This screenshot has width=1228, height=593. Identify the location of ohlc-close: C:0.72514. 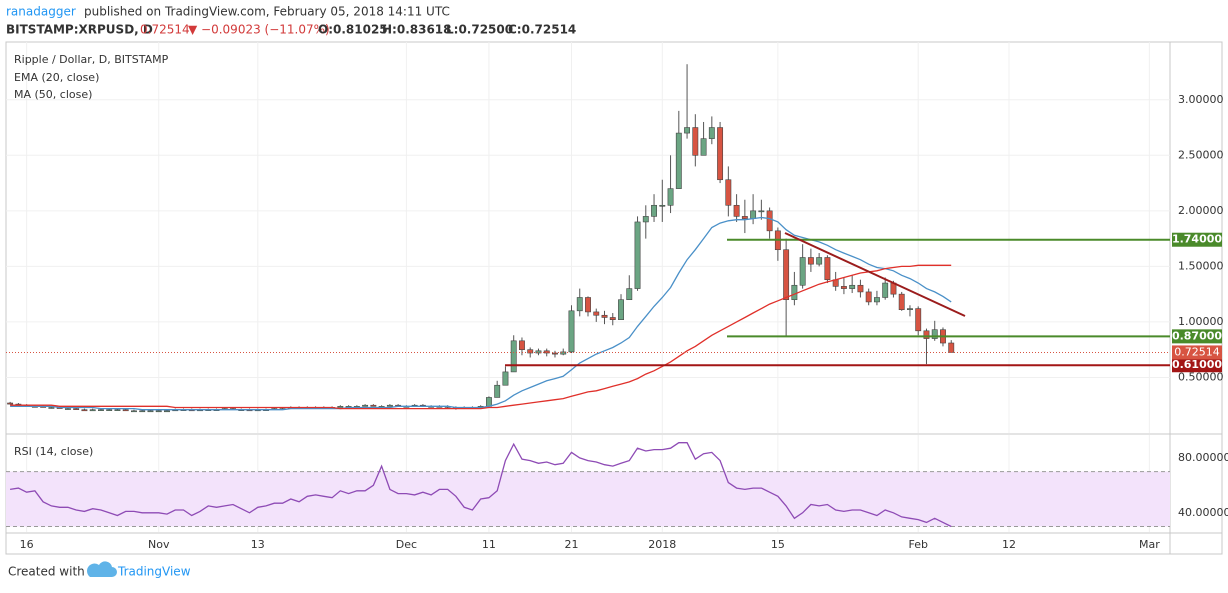
(542, 30).